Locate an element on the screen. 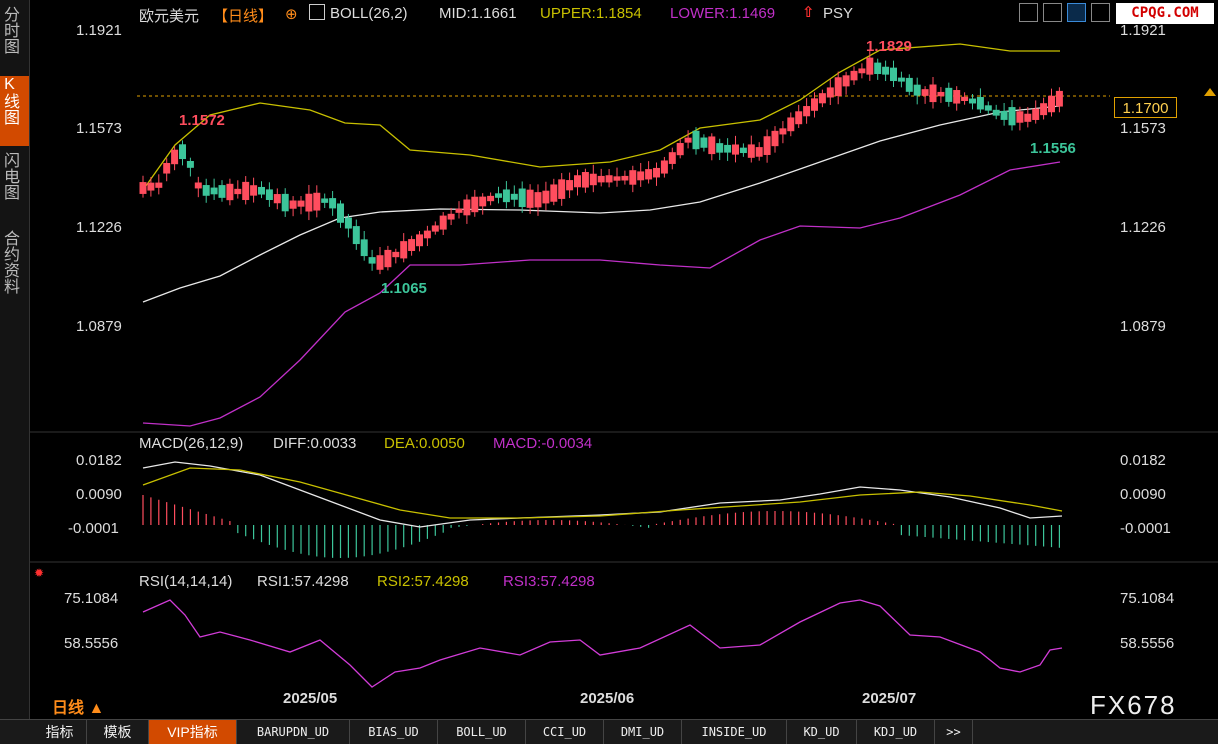  boll-label: BOLL(26,2) is located at coordinates (369, 13).